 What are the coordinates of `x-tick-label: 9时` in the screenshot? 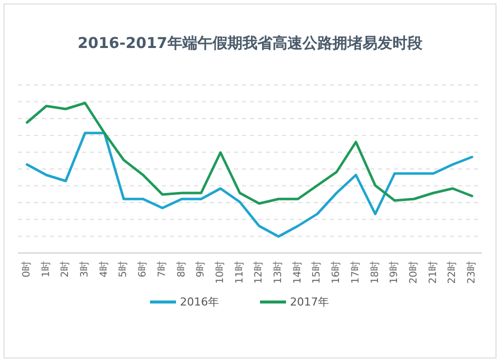 It's located at (200, 269).